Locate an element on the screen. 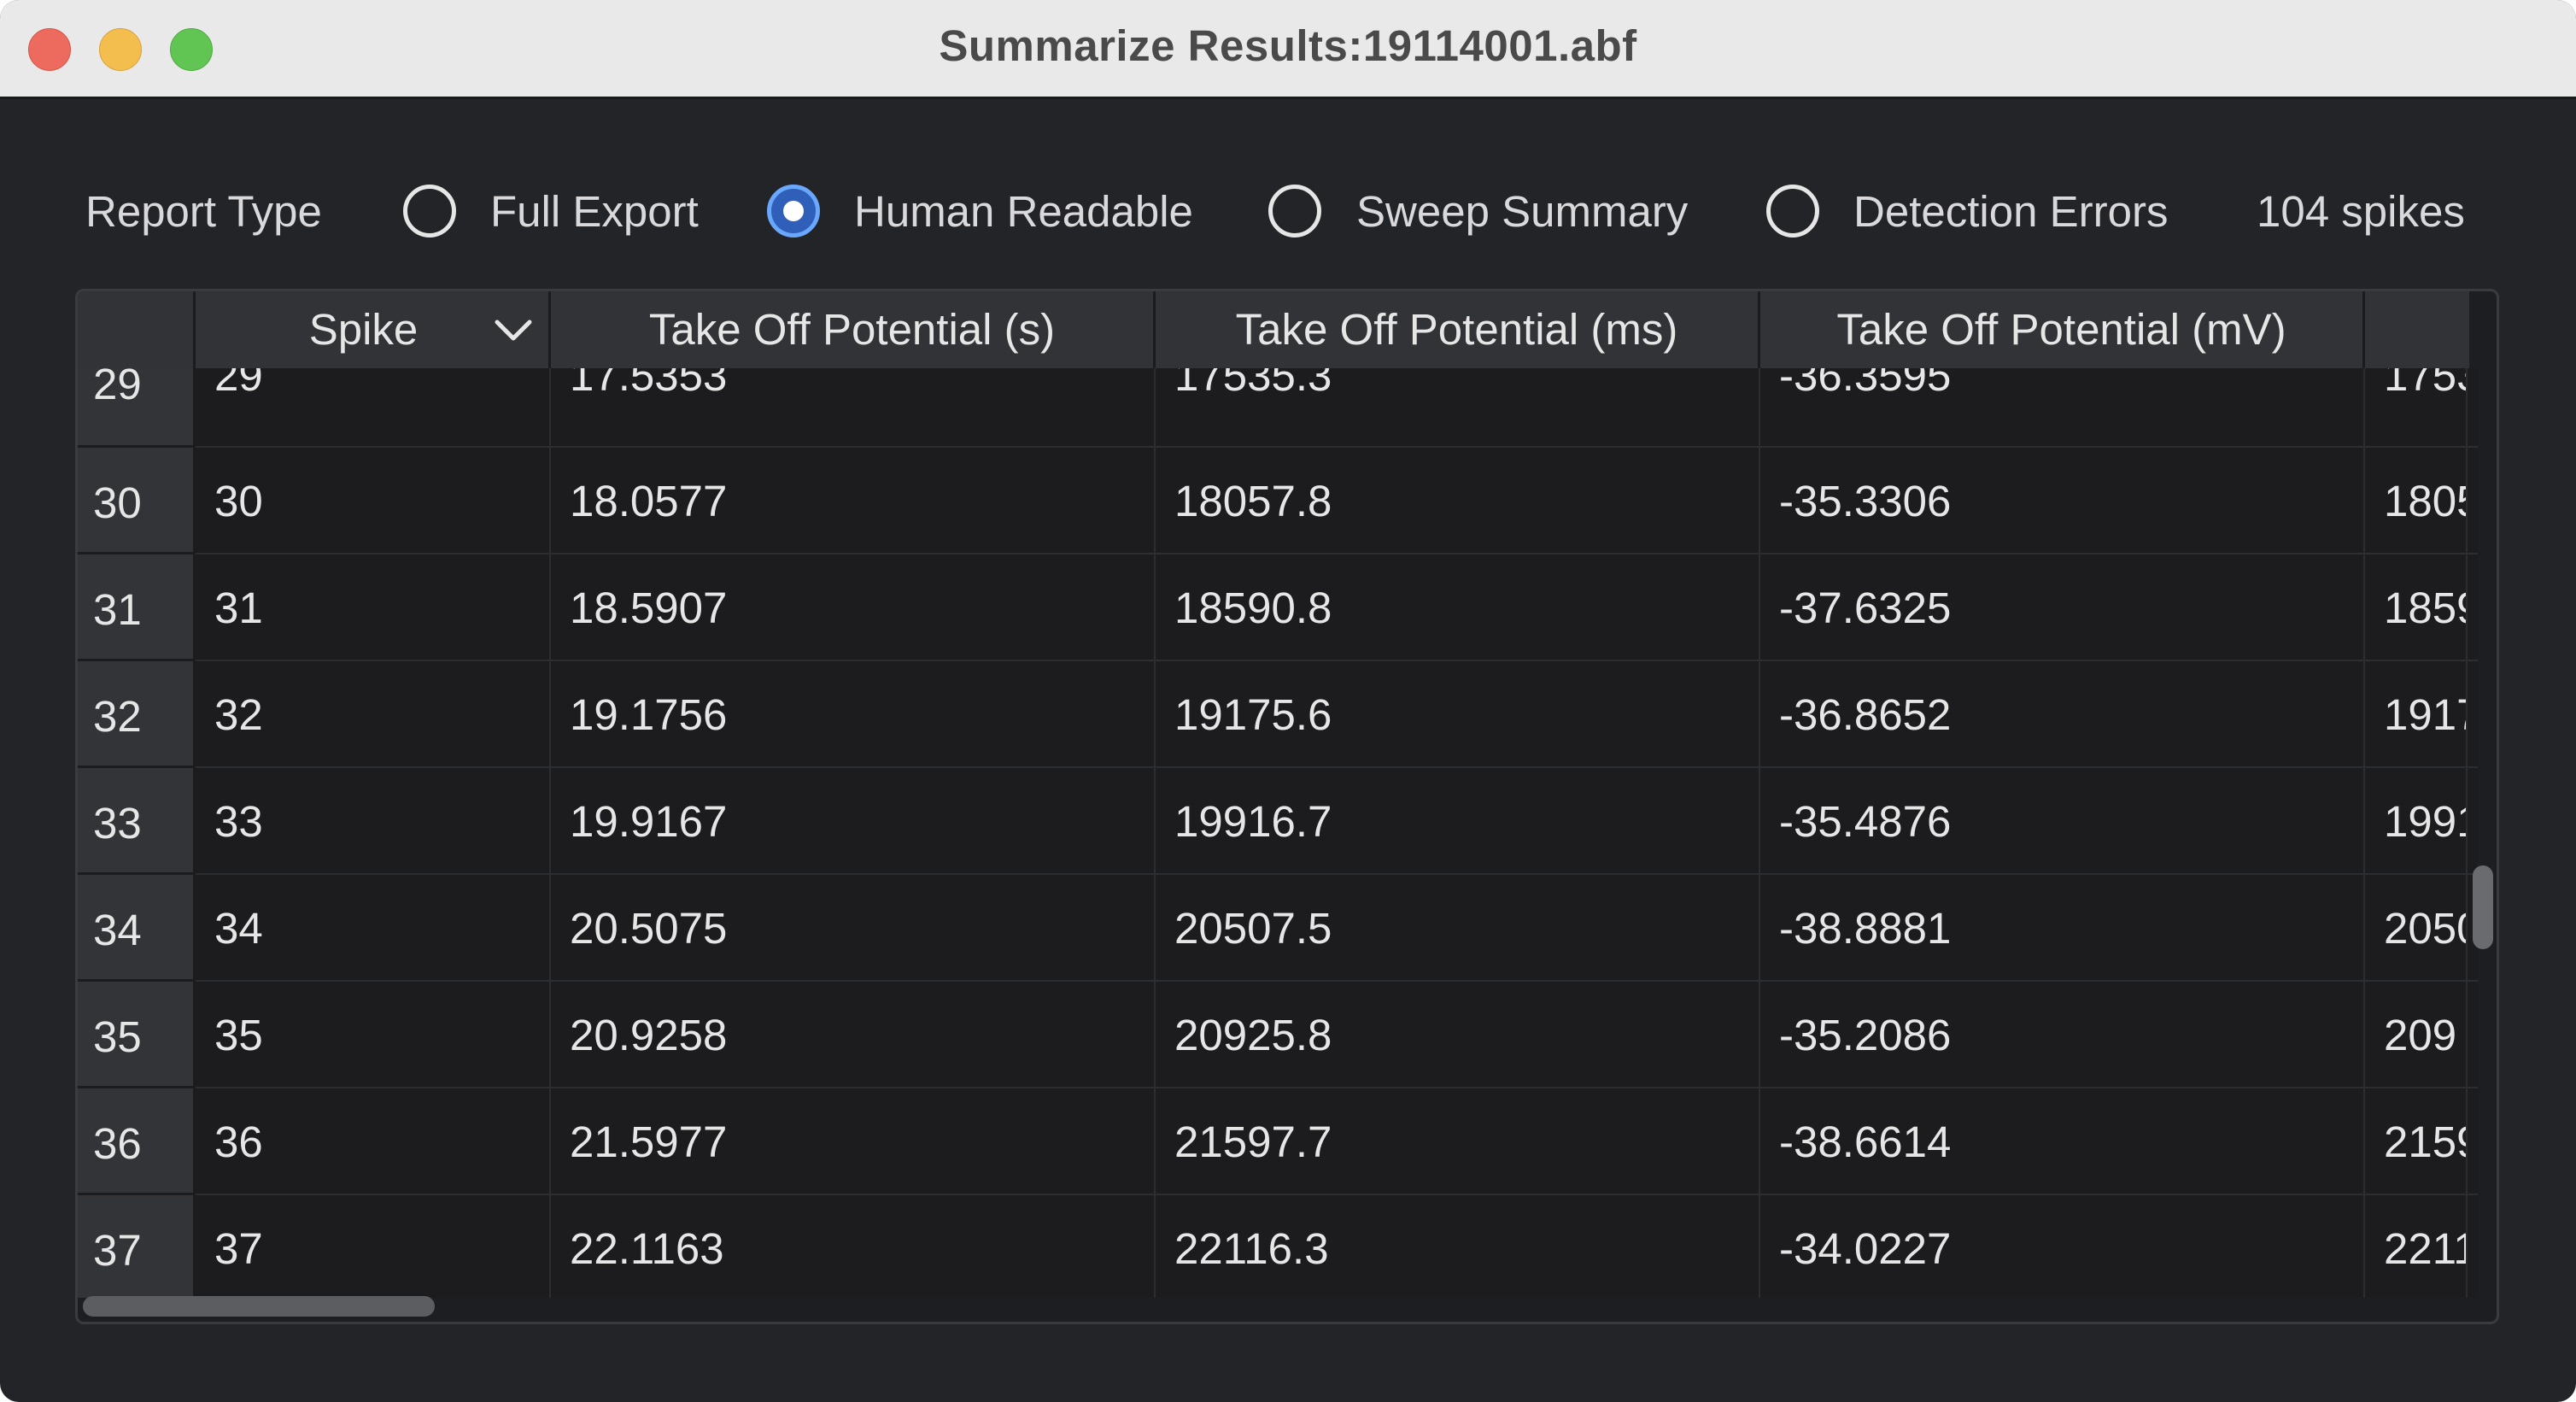 Image resolution: width=2576 pixels, height=1402 pixels. cell-next-column: 1991 is located at coordinates (2416, 821).